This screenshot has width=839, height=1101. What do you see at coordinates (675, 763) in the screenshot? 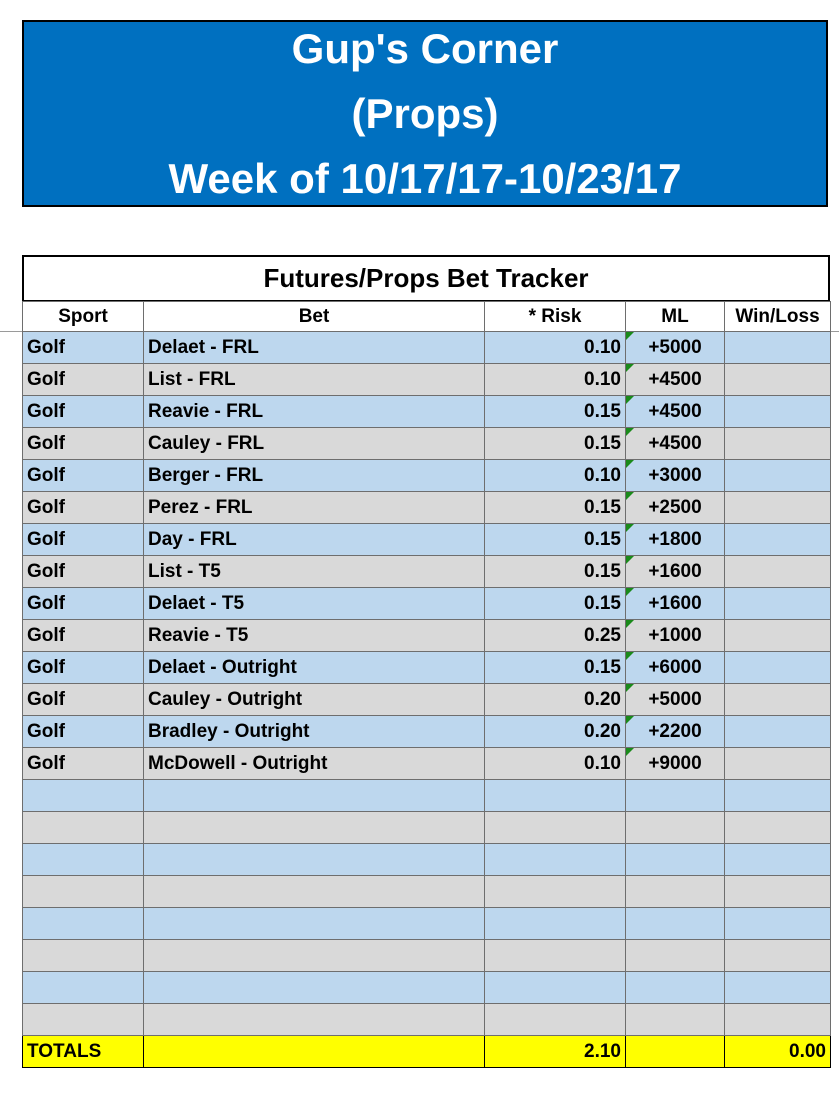
I see `cell-ml: +9000` at bounding box center [675, 763].